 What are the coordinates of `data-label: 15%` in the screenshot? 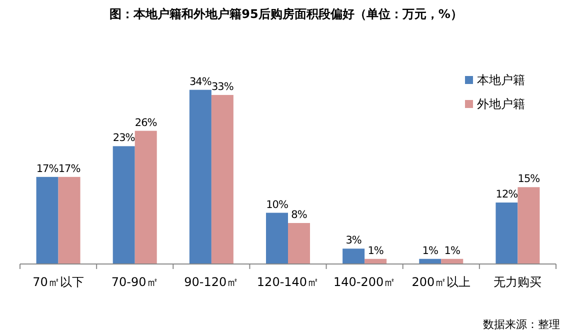 It's located at (529, 179).